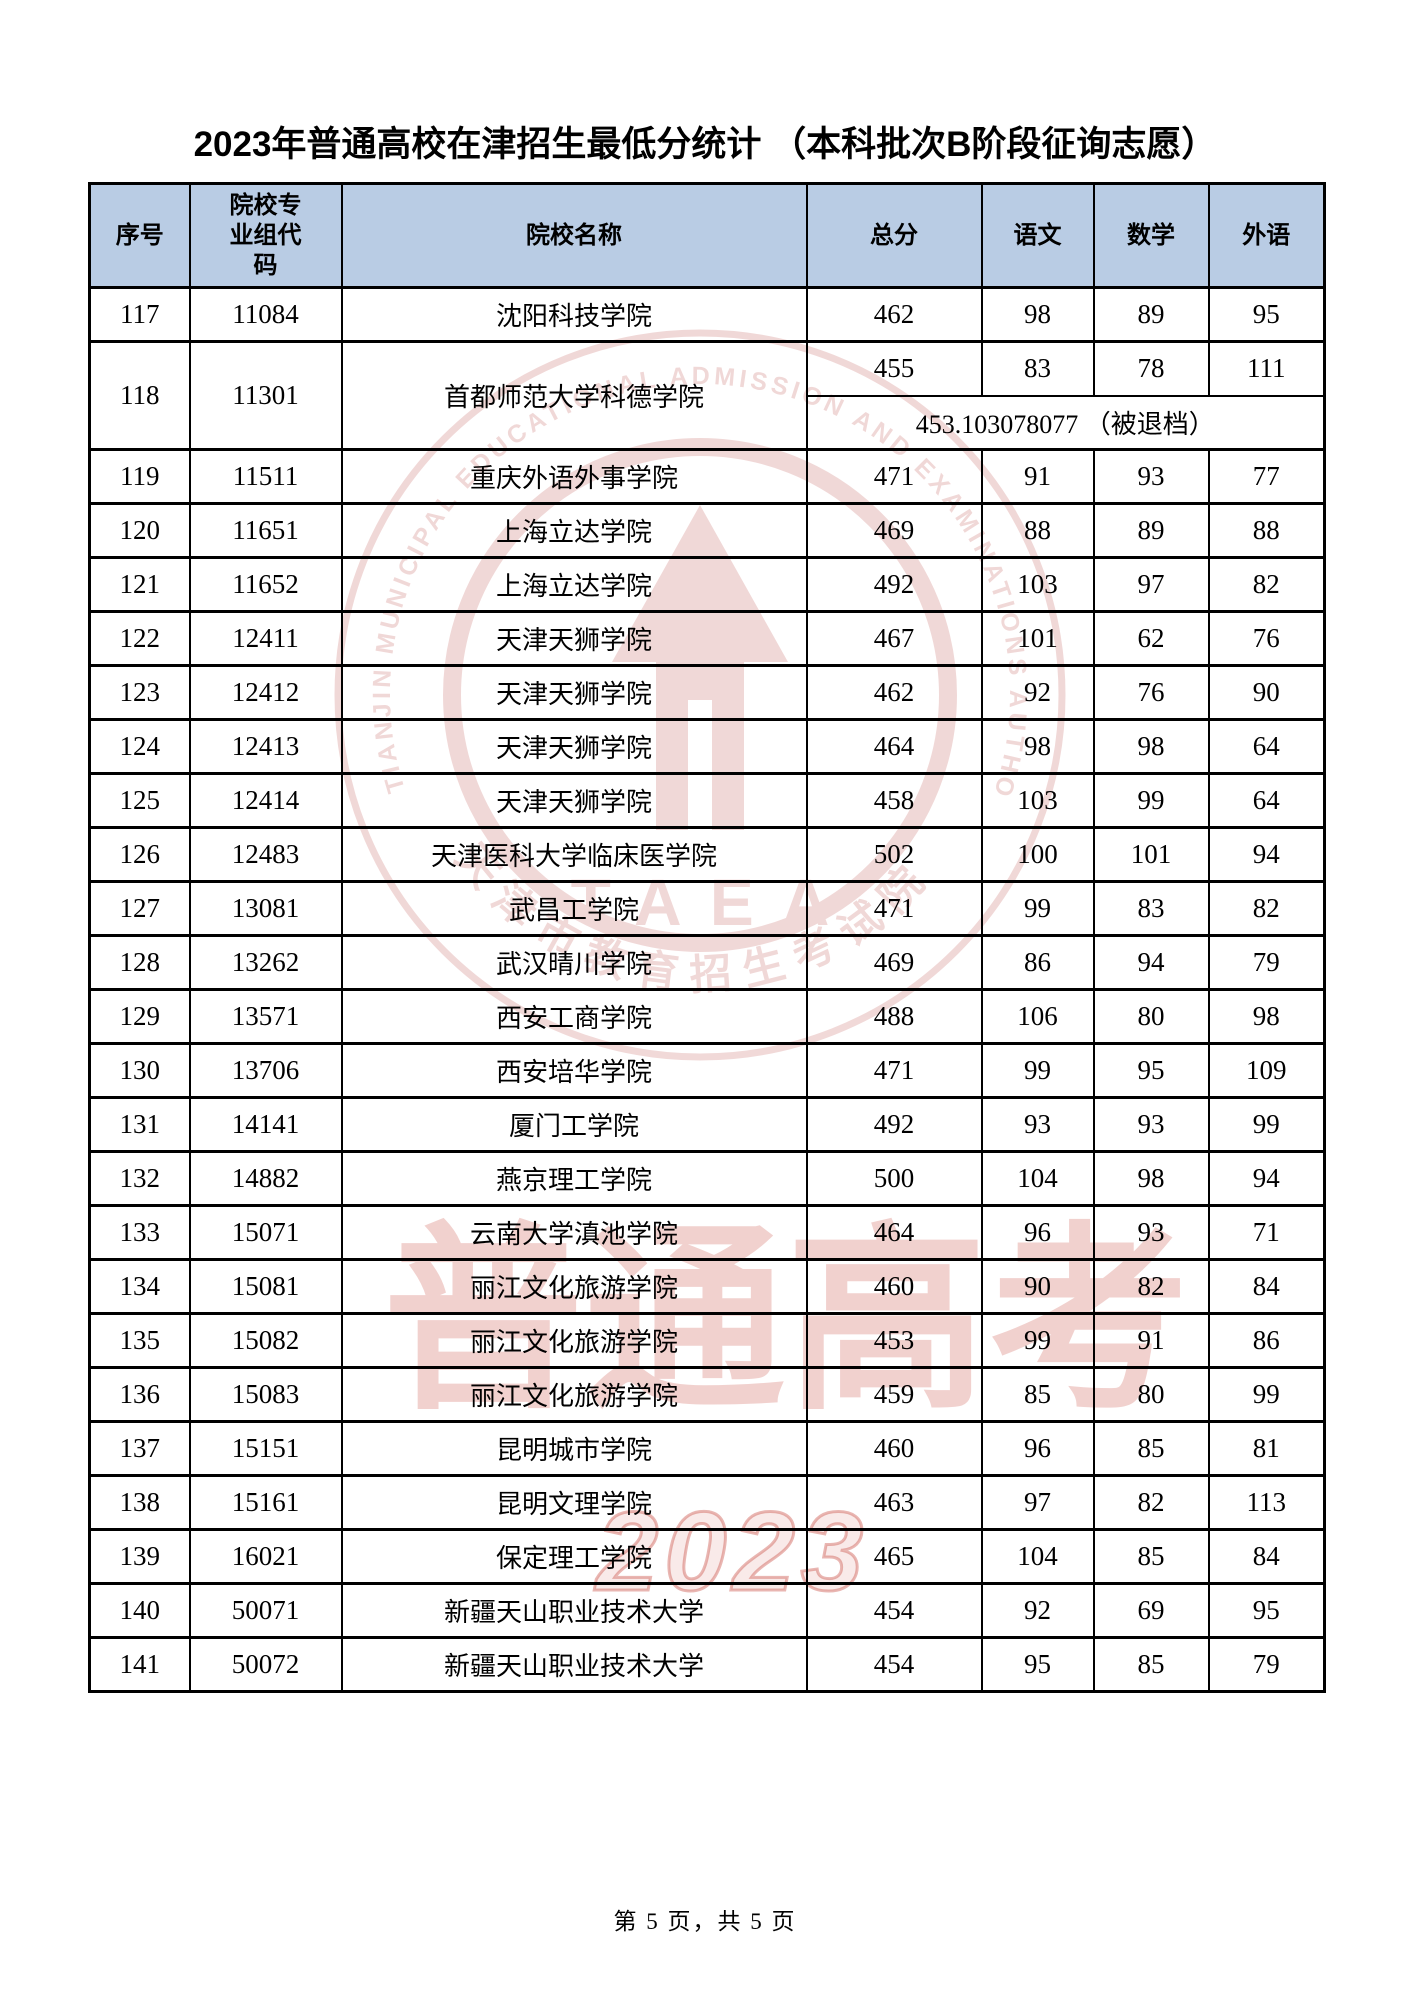 This screenshot has width=1410, height=1995. Describe the element at coordinates (139, 476) in the screenshot. I see `cell-no: 119` at that location.